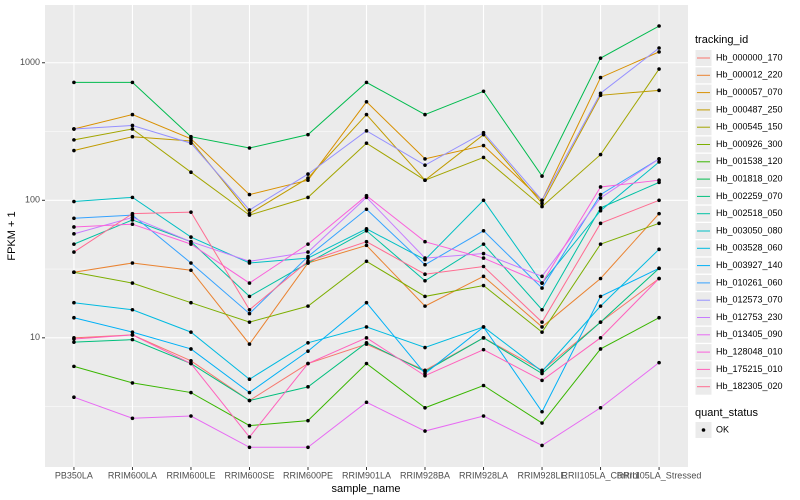 This screenshot has height=500, width=800. Describe the element at coordinates (12, 235) in the screenshot. I see `y-axis-title: FPKM + 1` at that location.